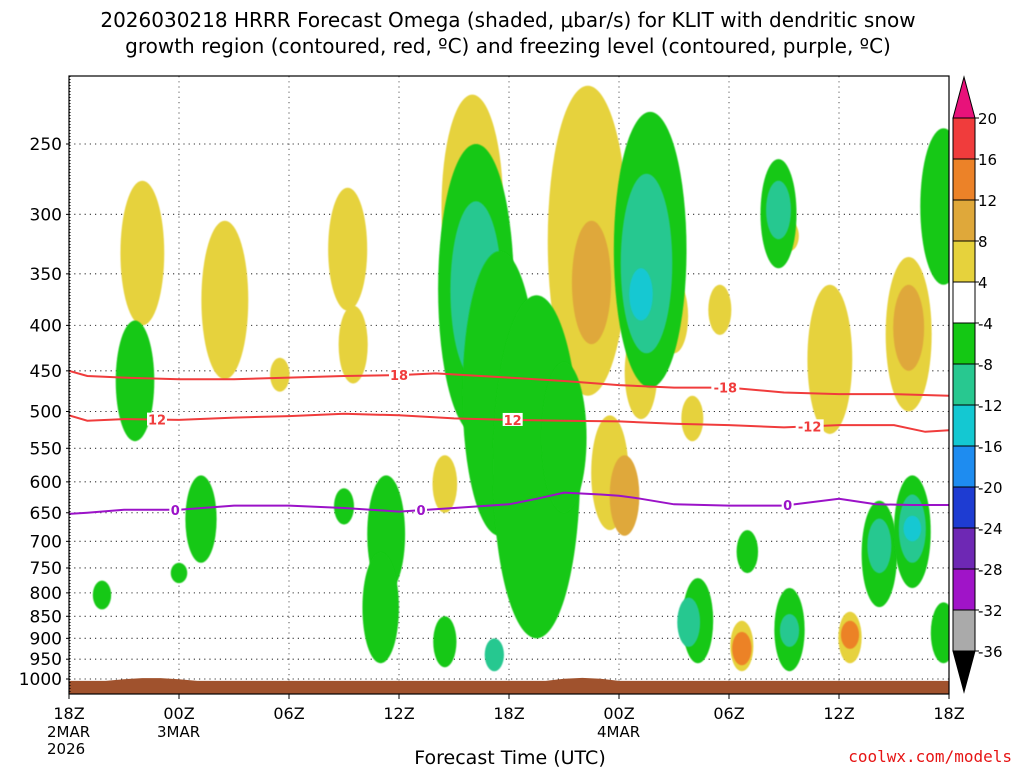  I want to click on y-tick-label: 950, so click(46, 660).